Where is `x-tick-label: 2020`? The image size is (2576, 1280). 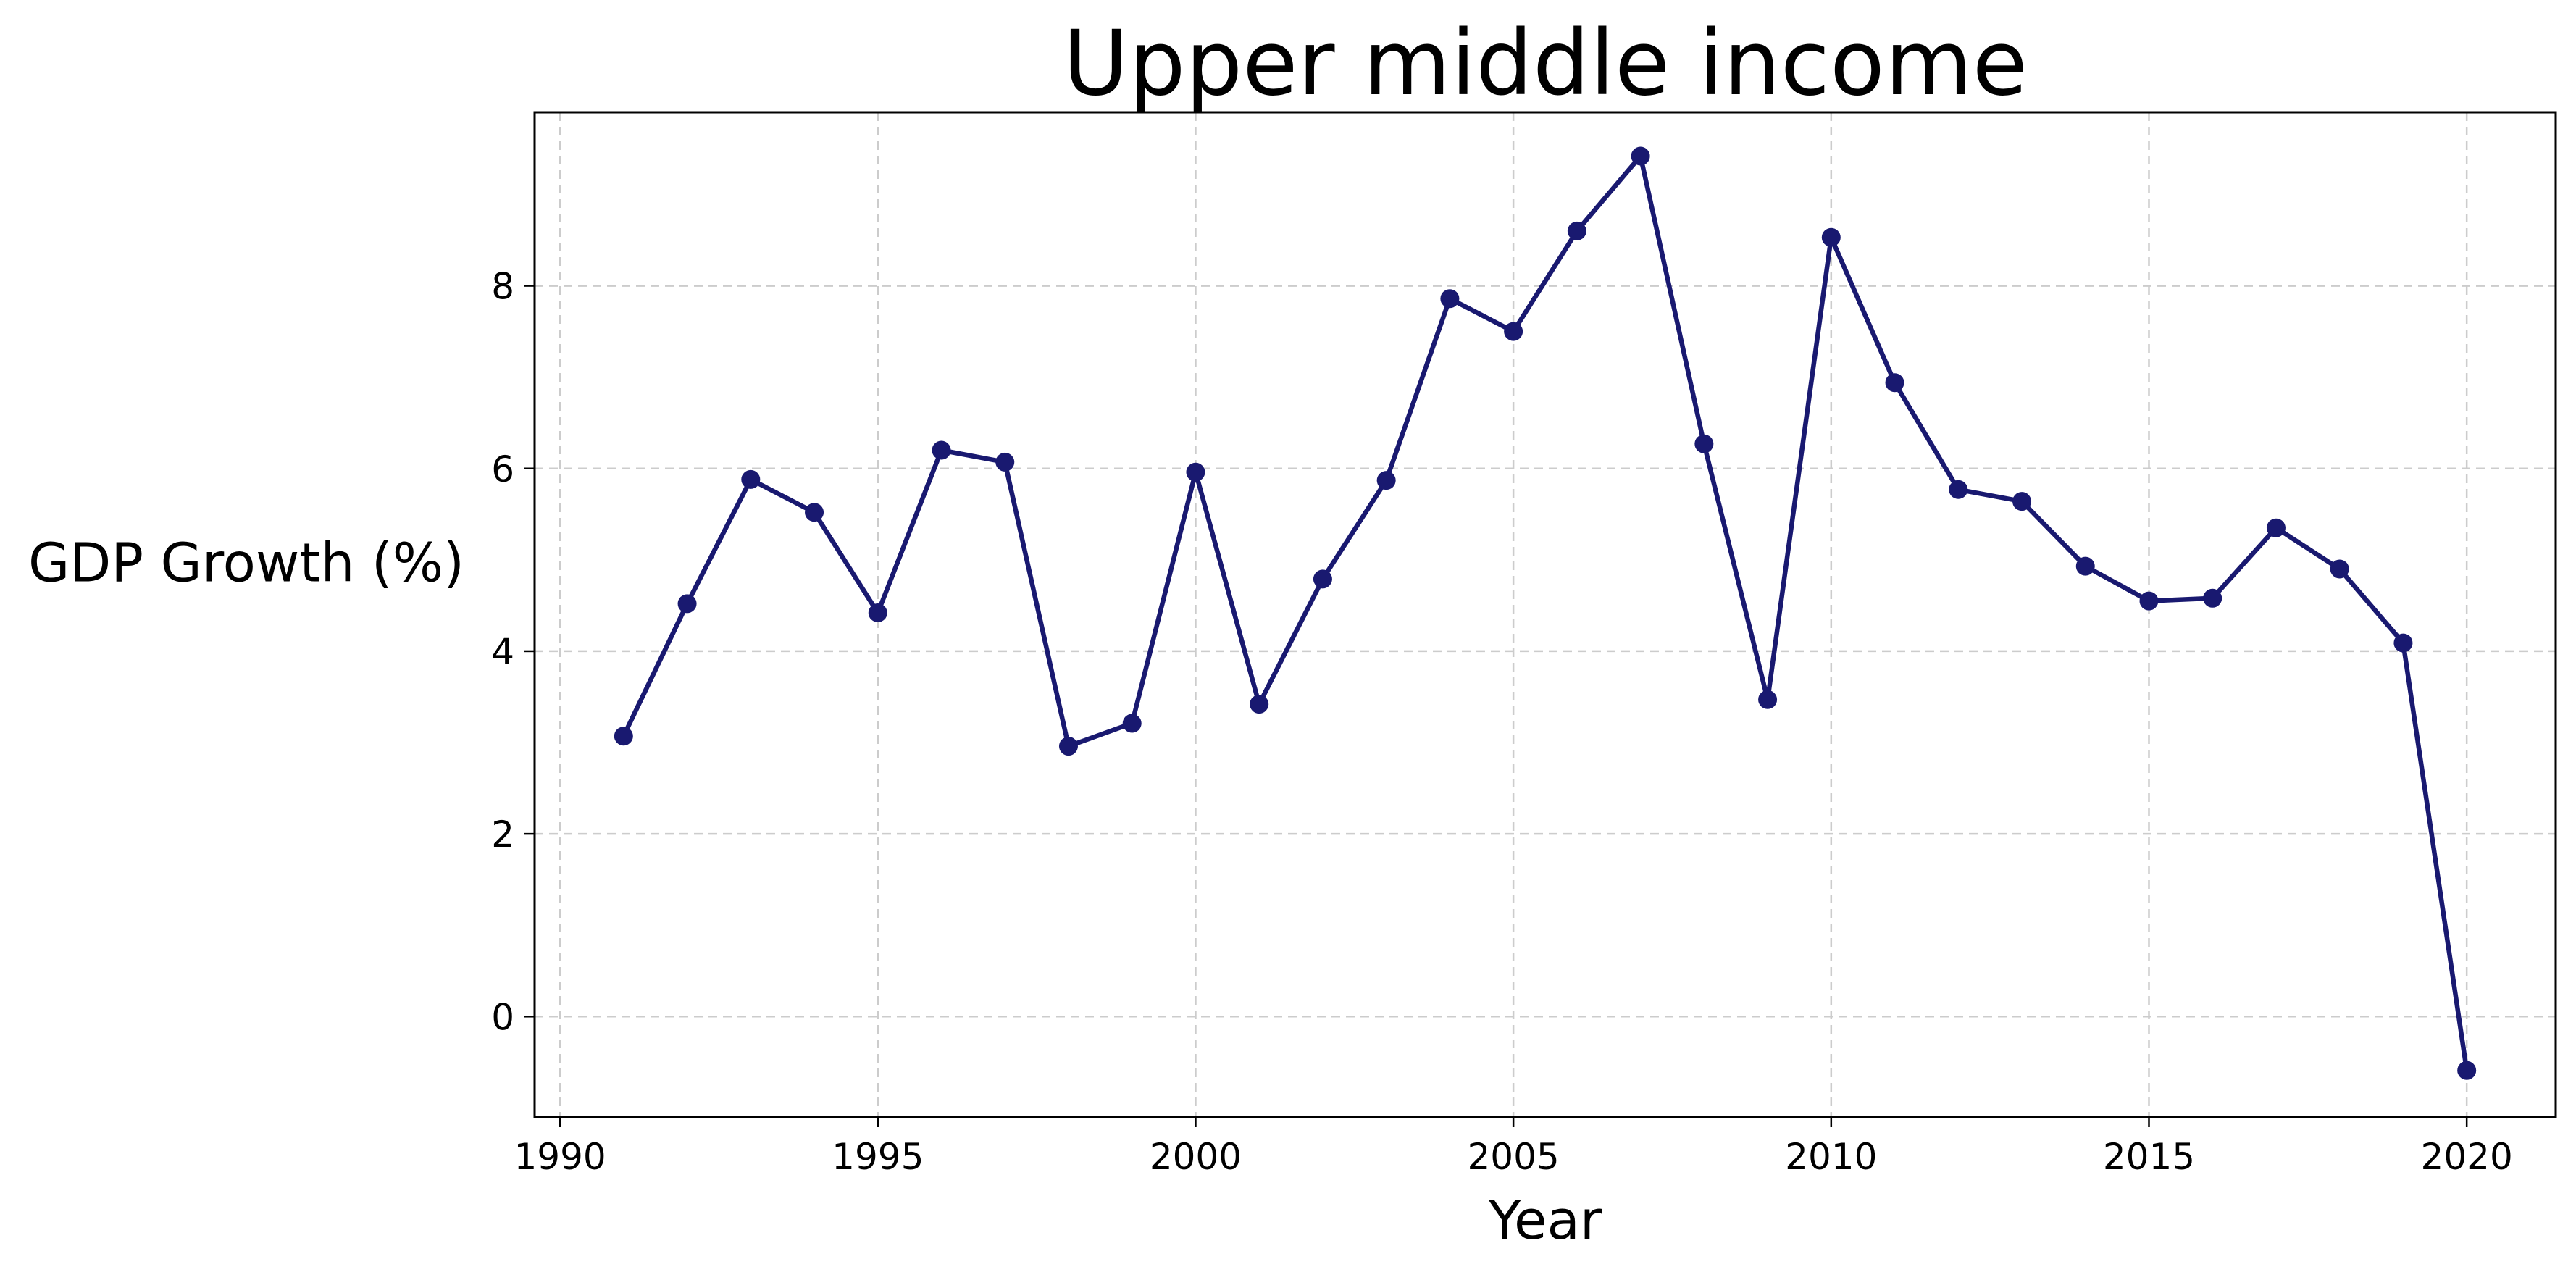 x-tick-label: 2020 is located at coordinates (2467, 1157).